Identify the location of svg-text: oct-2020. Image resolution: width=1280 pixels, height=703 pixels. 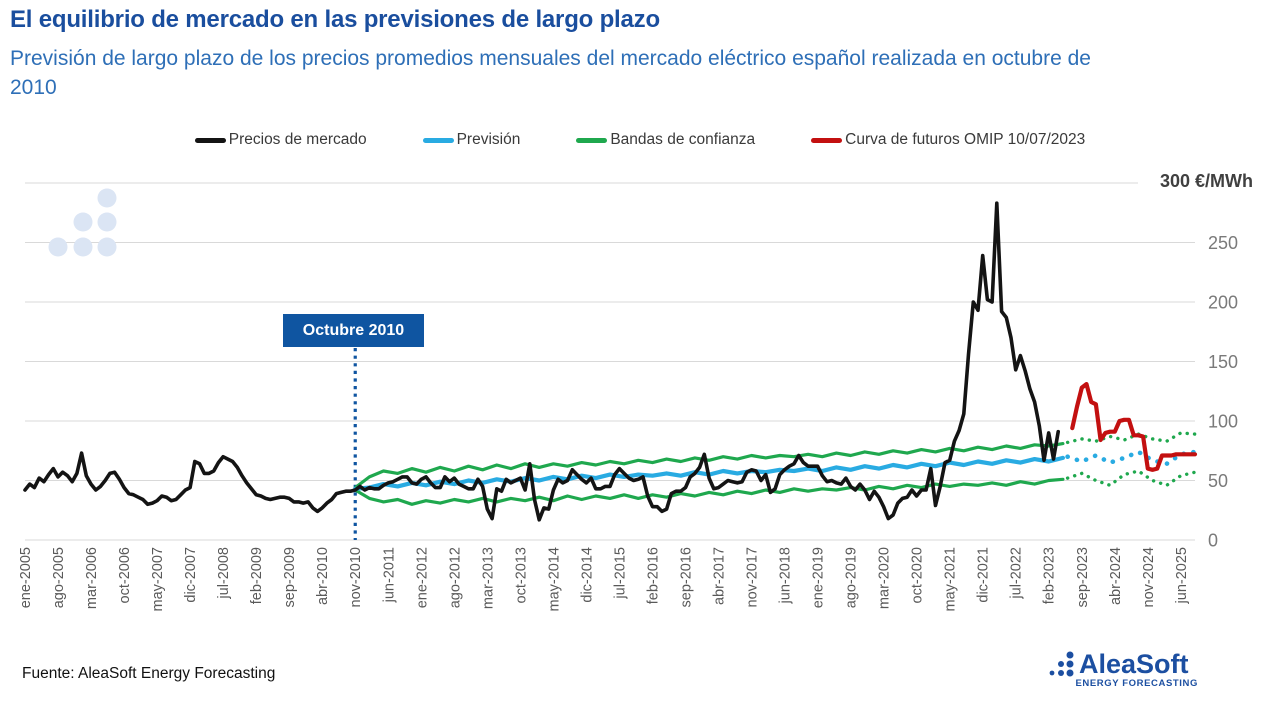
(918, 575).